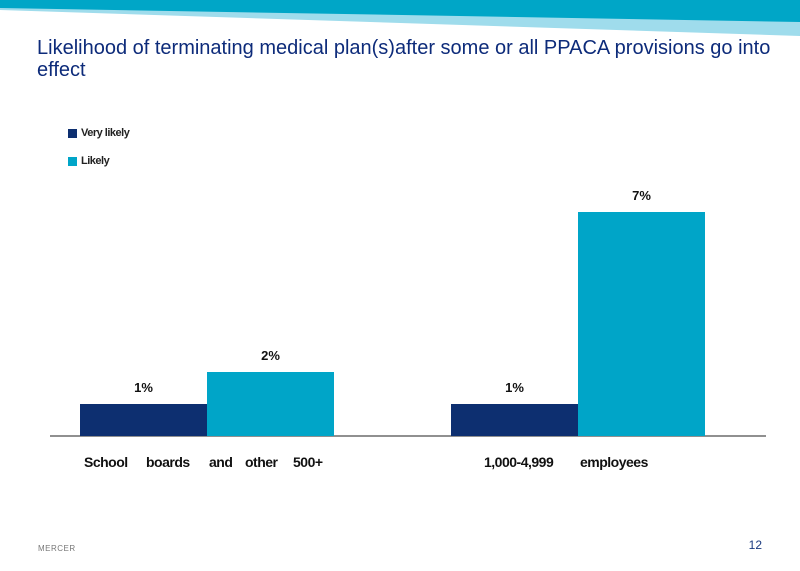 Image resolution: width=800 pixels, height=571 pixels. Describe the element at coordinates (57, 548) in the screenshot. I see `footer-brand: MERCER` at that location.